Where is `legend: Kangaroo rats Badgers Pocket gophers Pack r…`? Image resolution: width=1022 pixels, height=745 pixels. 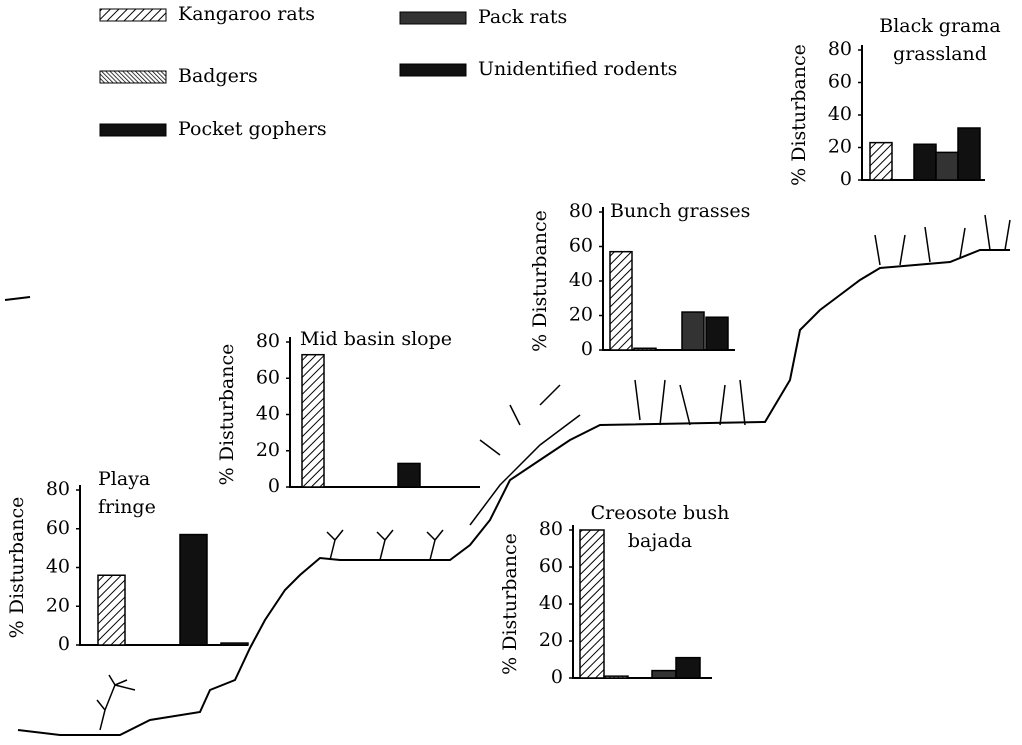
legend: Kangaroo rats Badgers Pocket gophers Pack r… is located at coordinates (388, 71).